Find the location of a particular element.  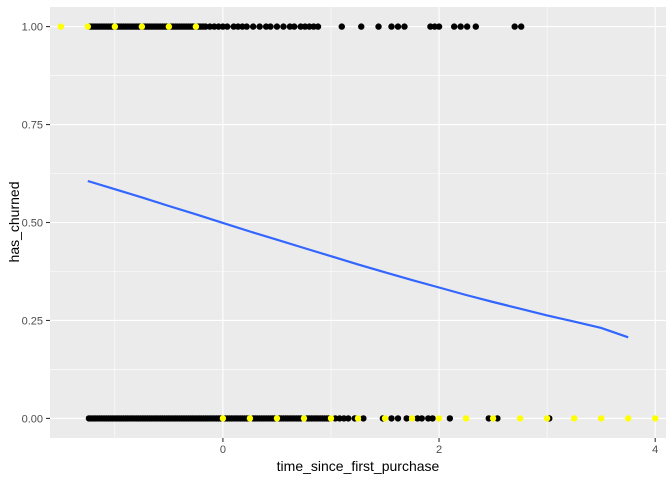

x-axis-ticks: 0 2 4 is located at coordinates (439, 447).